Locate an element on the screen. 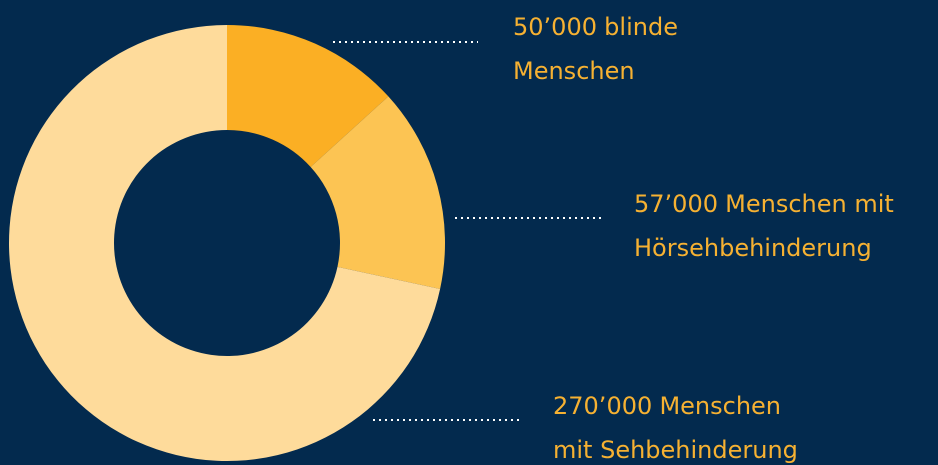  value-label: 57’000 is located at coordinates (676, 204).